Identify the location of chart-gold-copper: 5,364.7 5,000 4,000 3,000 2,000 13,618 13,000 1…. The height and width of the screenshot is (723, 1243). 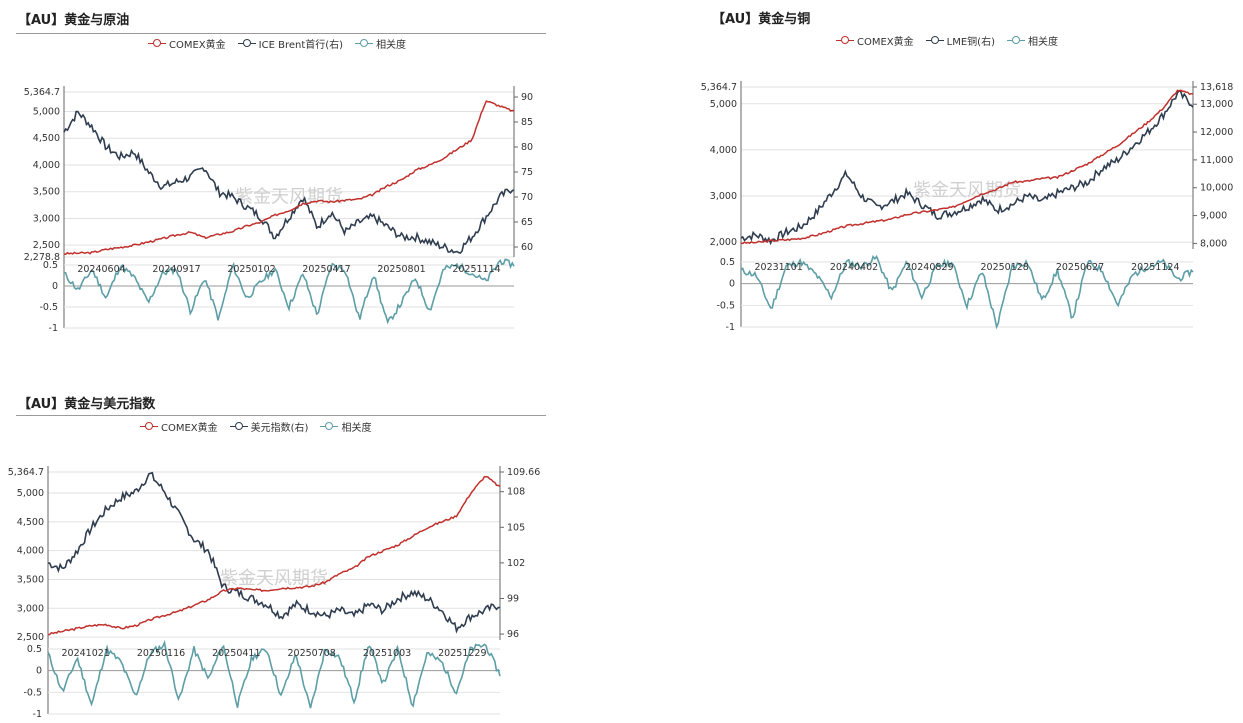
(967, 207).